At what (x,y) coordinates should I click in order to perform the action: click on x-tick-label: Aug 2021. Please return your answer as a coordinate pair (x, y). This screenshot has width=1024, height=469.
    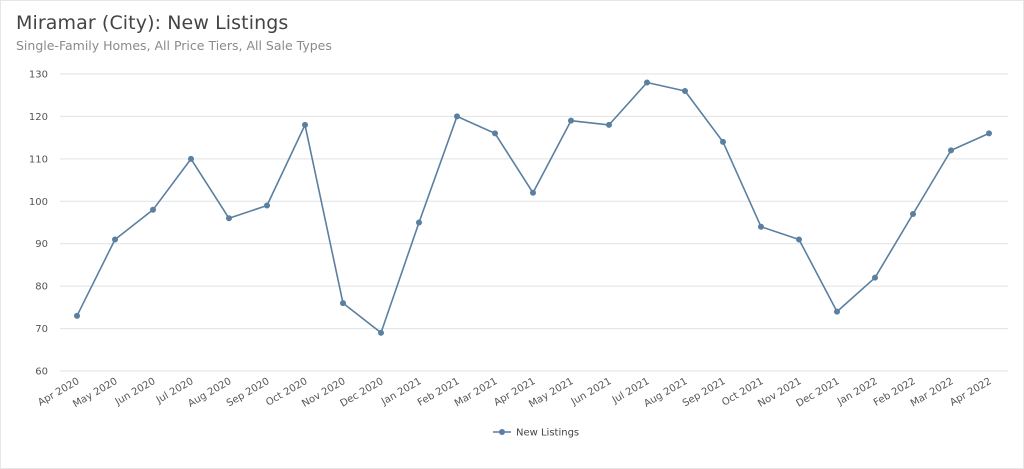
    Looking at the image, I should click on (665, 393).